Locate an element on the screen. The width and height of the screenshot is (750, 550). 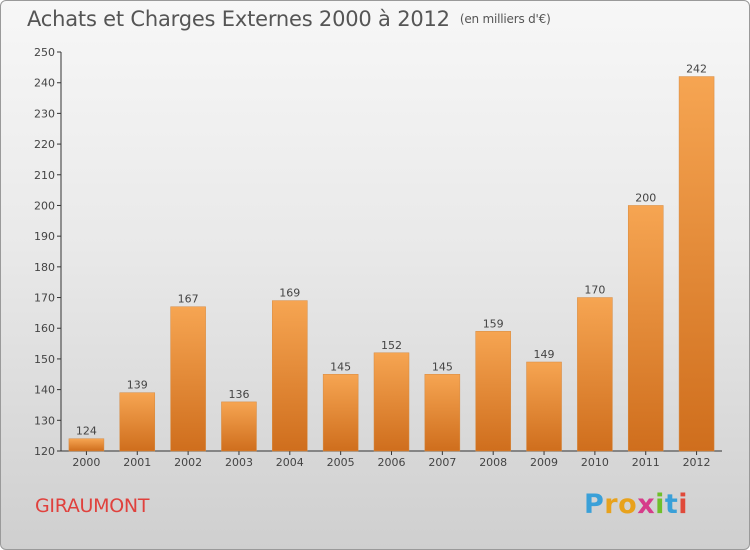
bar-2001 is located at coordinates (137, 422).